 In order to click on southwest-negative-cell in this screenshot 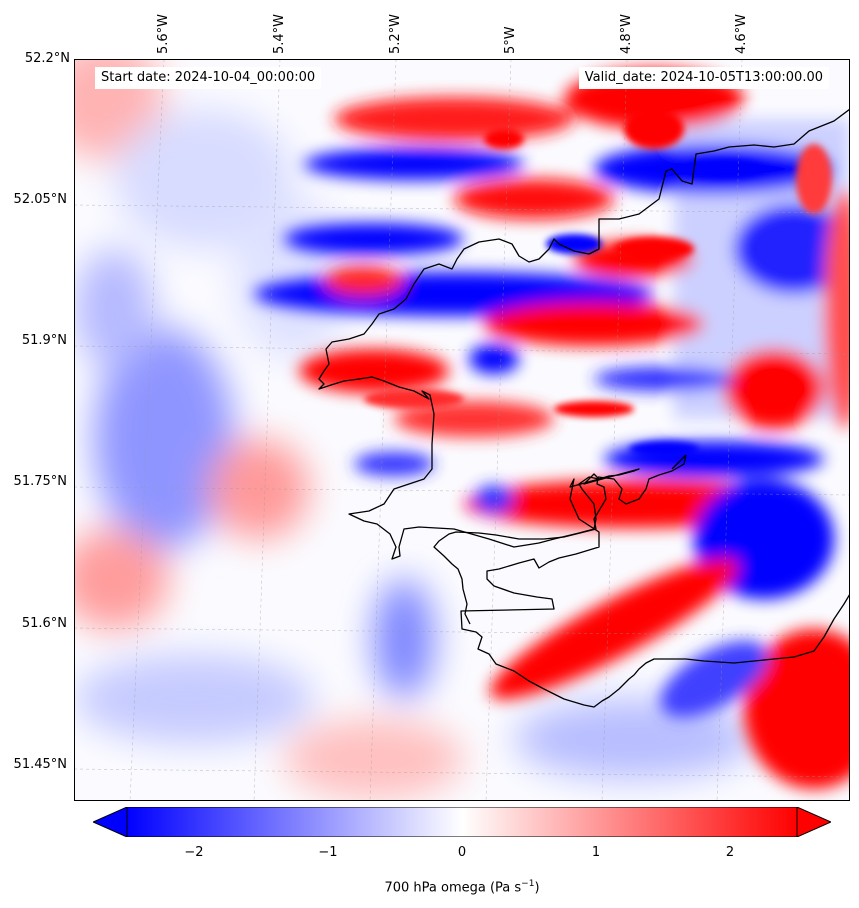, I will do `click(194, 699)`.